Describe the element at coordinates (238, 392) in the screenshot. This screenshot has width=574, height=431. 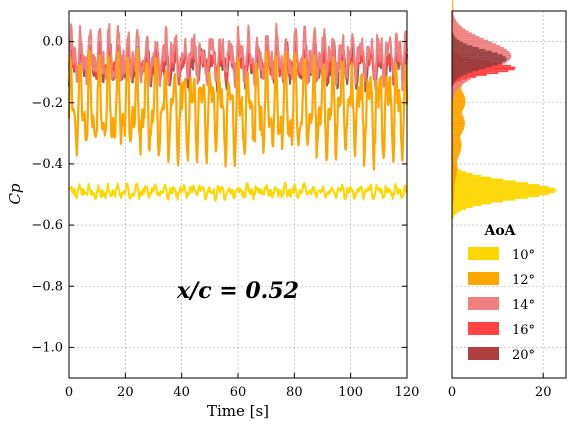
I see `x-tick-label: 60` at that location.